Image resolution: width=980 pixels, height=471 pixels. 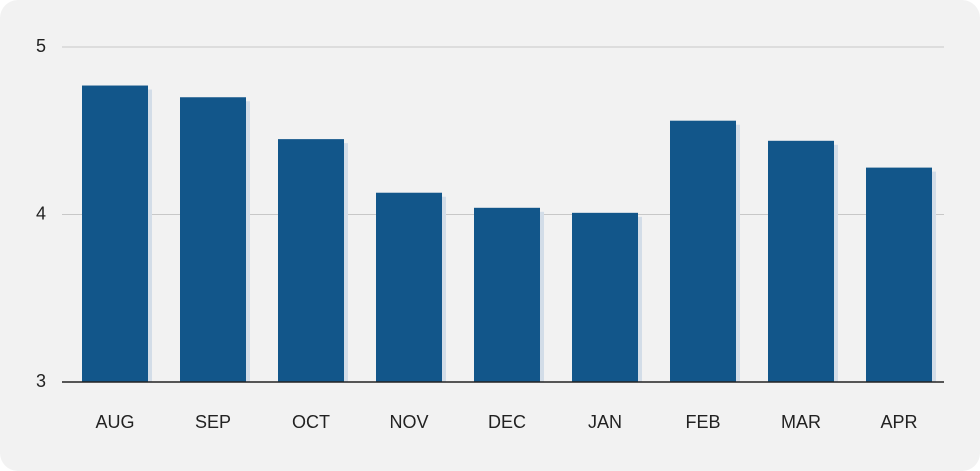 I want to click on x-tick-label: FEB, so click(x=702, y=422).